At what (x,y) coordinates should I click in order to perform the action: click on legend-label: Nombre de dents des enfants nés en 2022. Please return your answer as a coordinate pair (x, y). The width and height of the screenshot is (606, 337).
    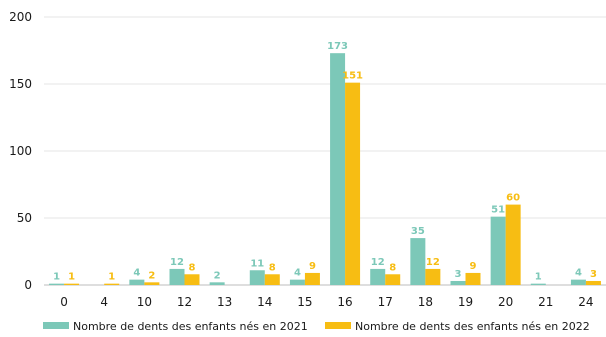
    Looking at the image, I should click on (472, 326).